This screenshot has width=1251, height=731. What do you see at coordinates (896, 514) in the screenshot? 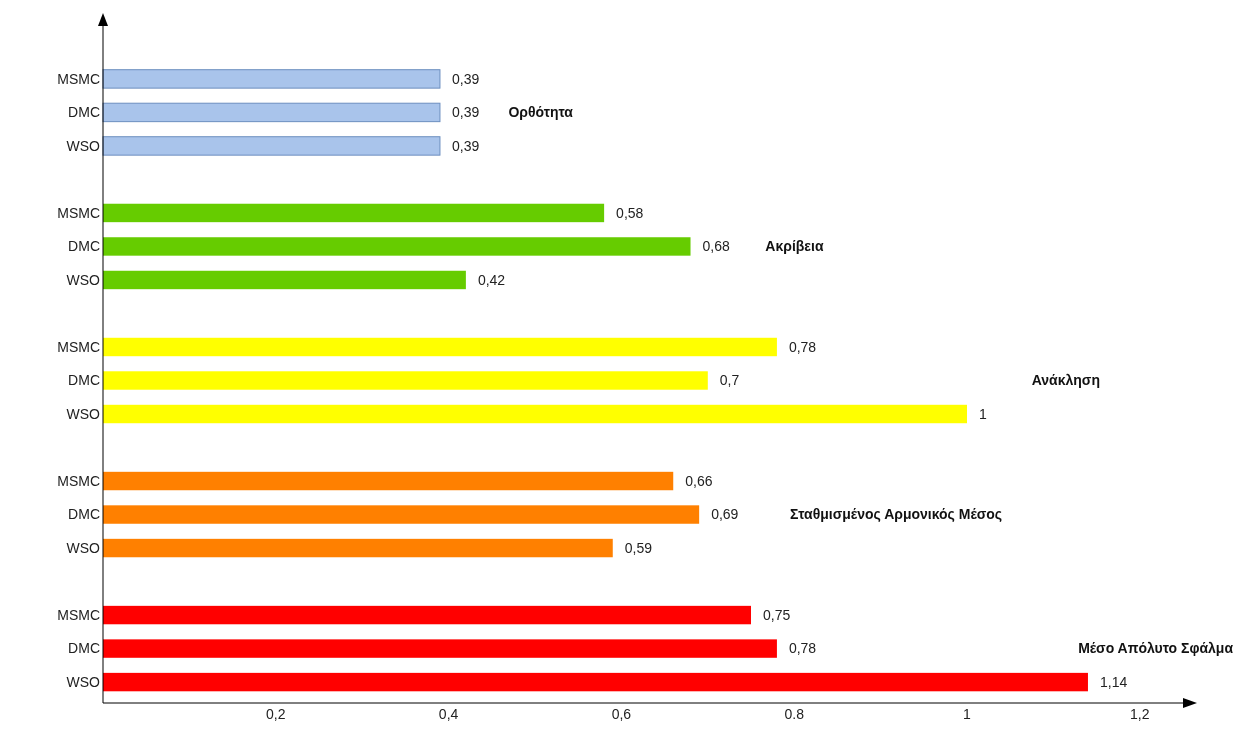
I see `text: Σταθμισμένος Αρμονικός Μέσος` at bounding box center [896, 514].